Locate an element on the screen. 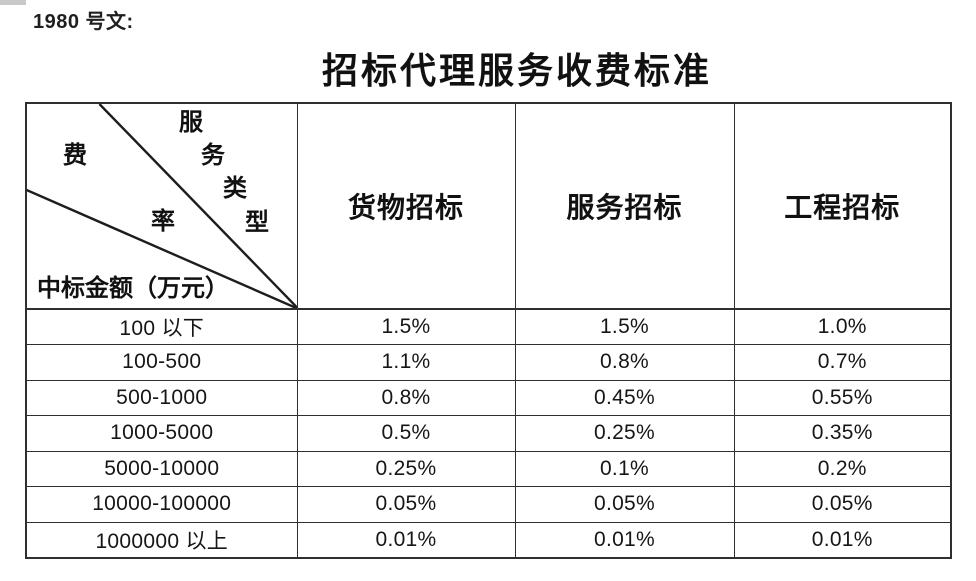 The width and height of the screenshot is (976, 581). type-label-char: 务 is located at coordinates (213, 156).